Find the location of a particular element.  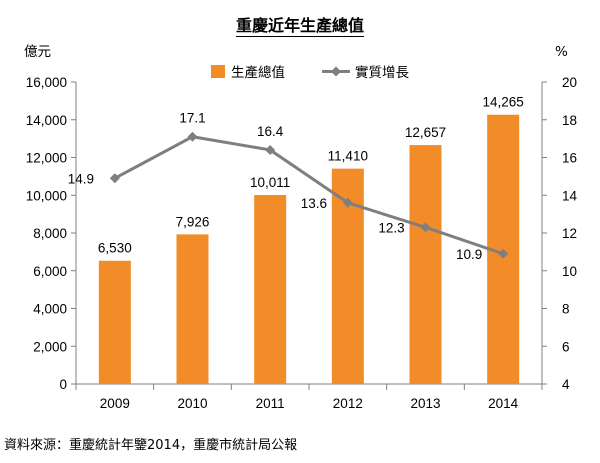

bar-2013 is located at coordinates (425, 264).